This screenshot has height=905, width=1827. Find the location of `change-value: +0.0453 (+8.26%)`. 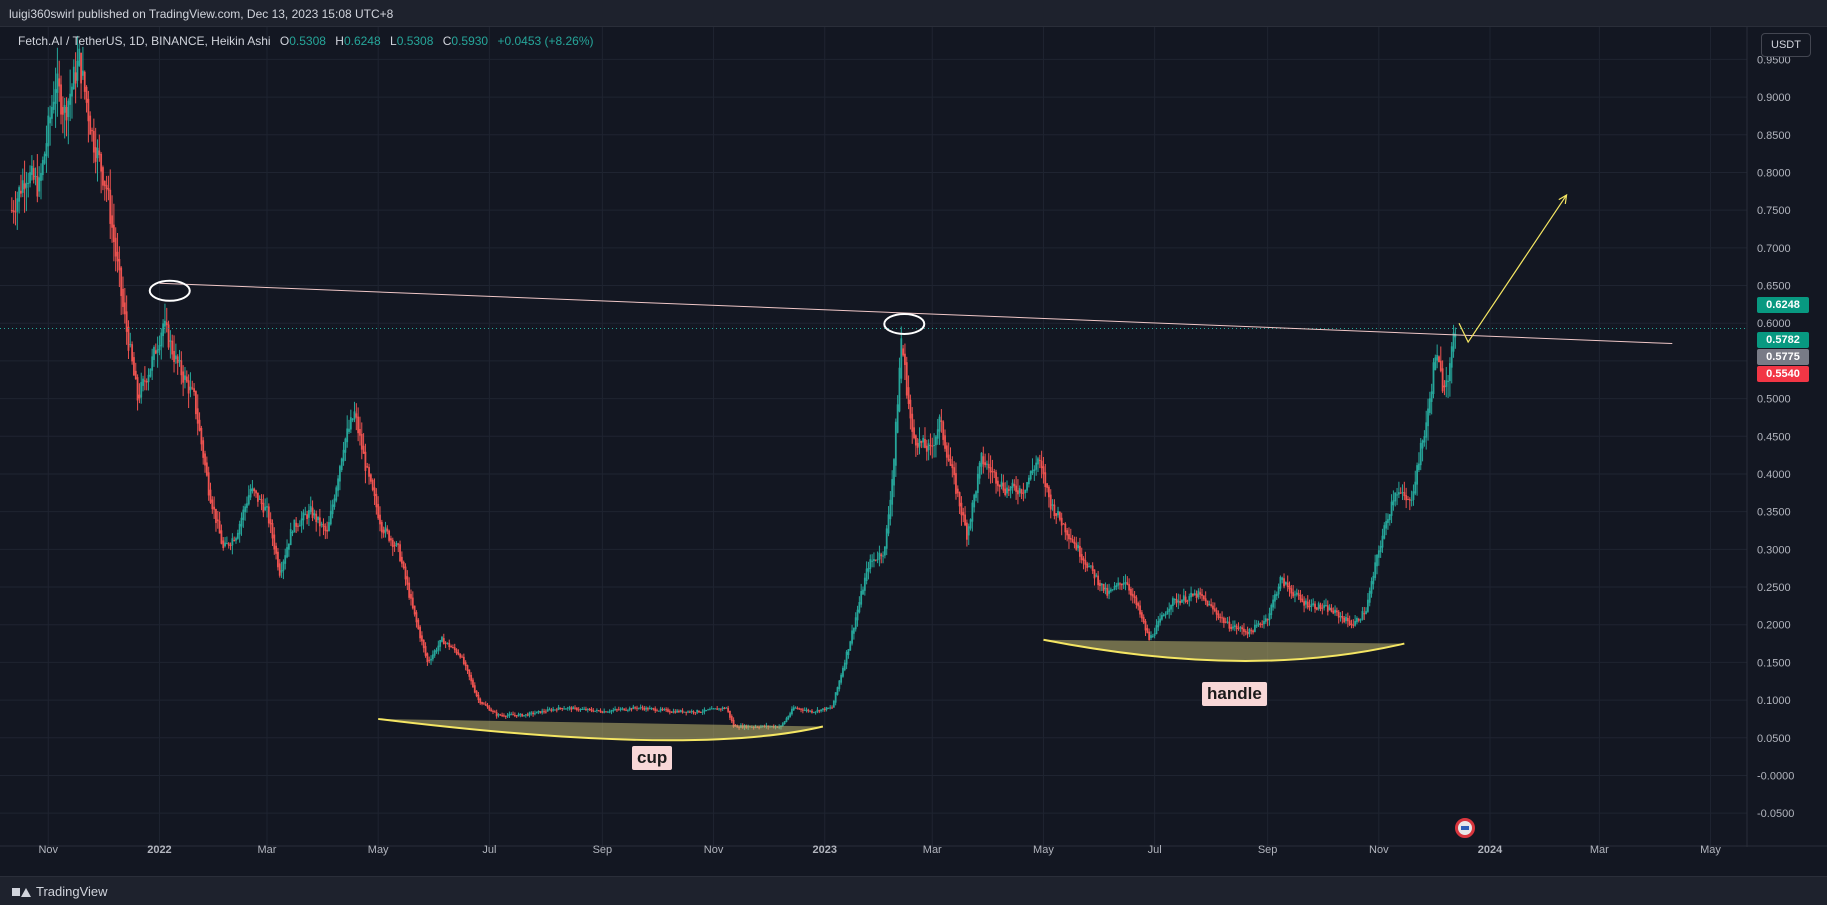

change-value: +0.0453 (+8.26%) is located at coordinates (545, 41).